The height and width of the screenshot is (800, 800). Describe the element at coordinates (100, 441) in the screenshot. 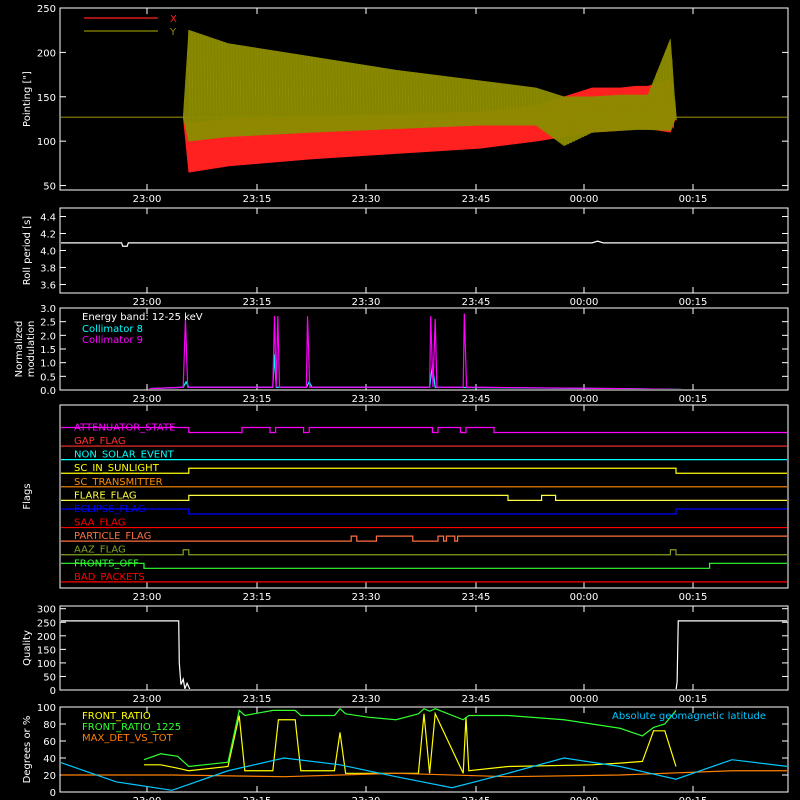

I see `flag-label-gap-flag: GAP_FLAG` at that location.